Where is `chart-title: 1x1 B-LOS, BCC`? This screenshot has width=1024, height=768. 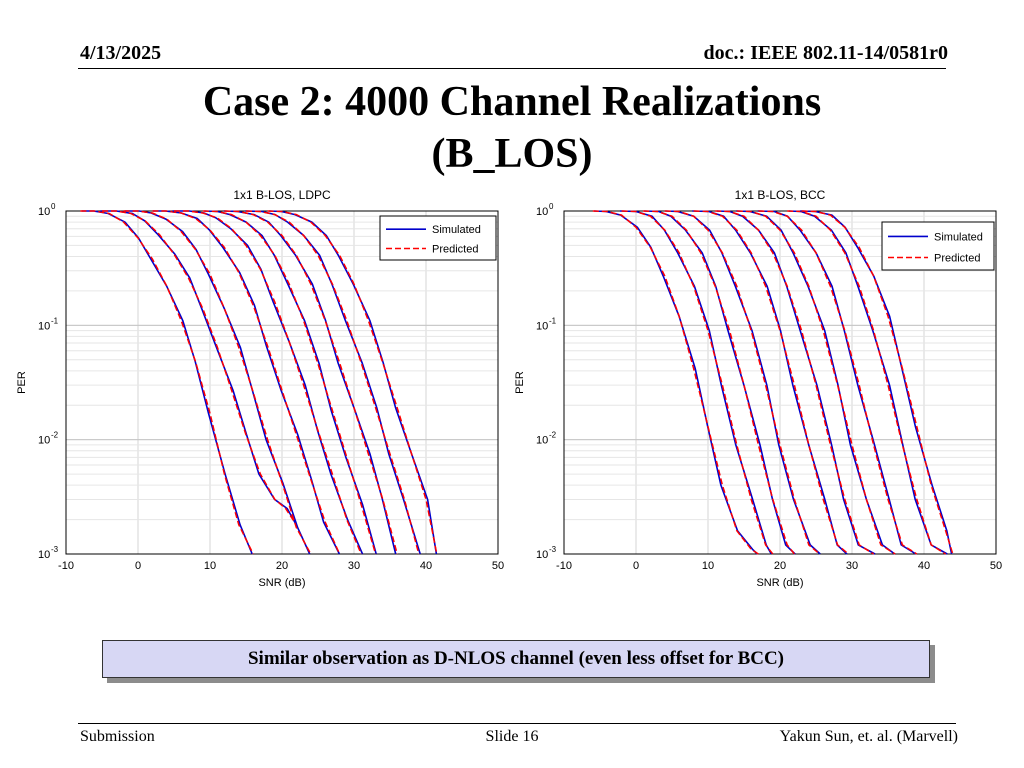 chart-title: 1x1 B-LOS, BCC is located at coordinates (780, 195).